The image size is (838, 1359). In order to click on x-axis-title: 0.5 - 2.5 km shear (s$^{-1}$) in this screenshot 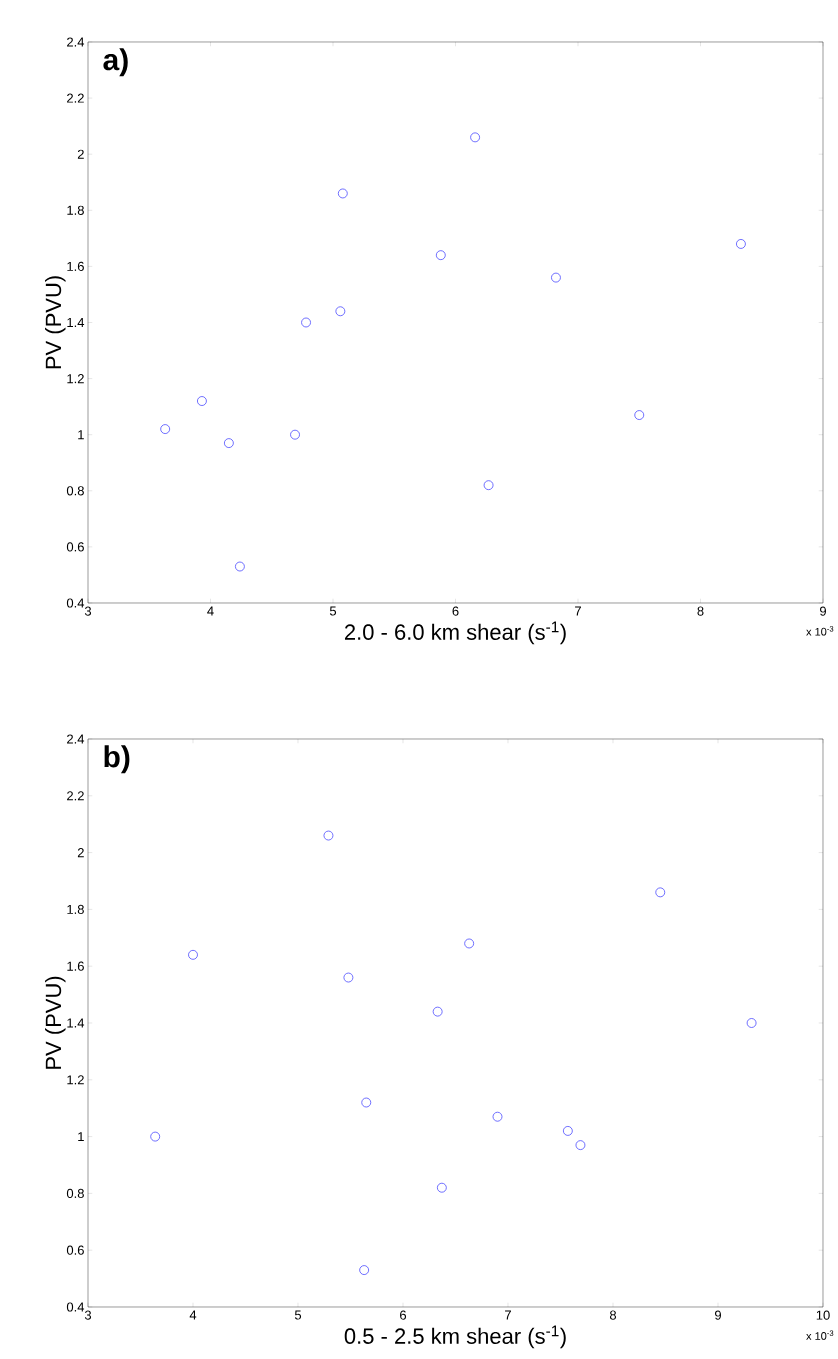, I will do `click(455, 1337)`.